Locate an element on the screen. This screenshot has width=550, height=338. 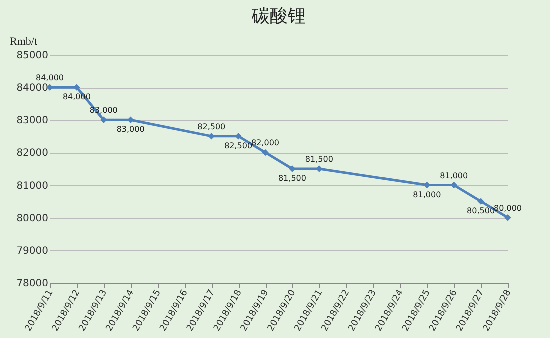
data-label: 82,000 is located at coordinates (266, 143).